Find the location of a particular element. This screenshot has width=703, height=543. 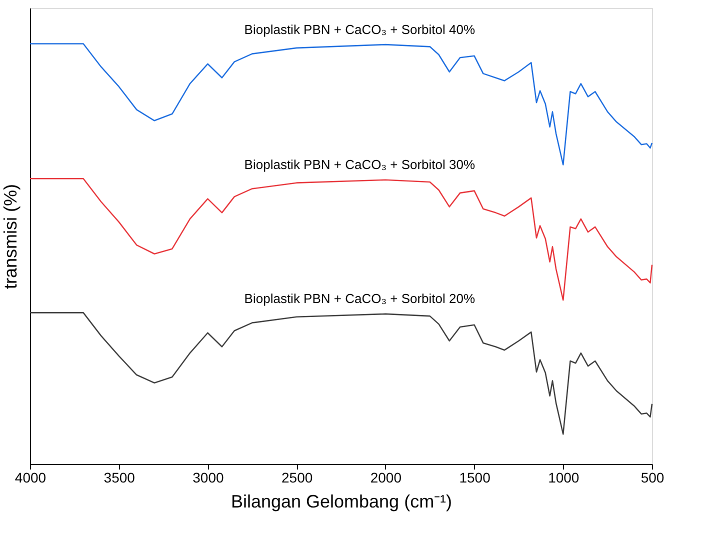

series-label: Bioplastik PBN + CaCO₃ + Sorbitol 30% is located at coordinates (360, 164).